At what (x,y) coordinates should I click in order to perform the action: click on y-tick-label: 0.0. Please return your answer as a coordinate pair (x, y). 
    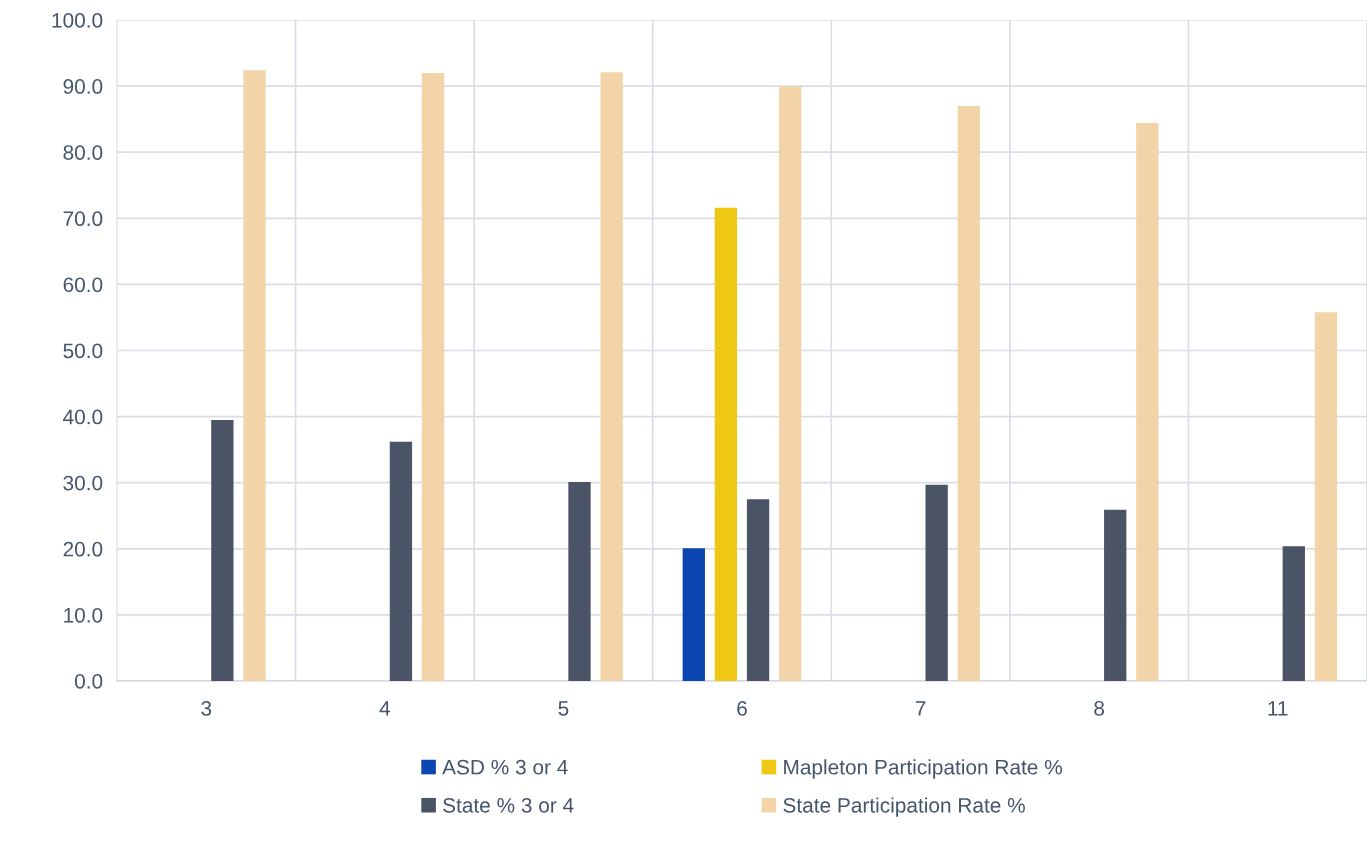
    Looking at the image, I should click on (88, 681).